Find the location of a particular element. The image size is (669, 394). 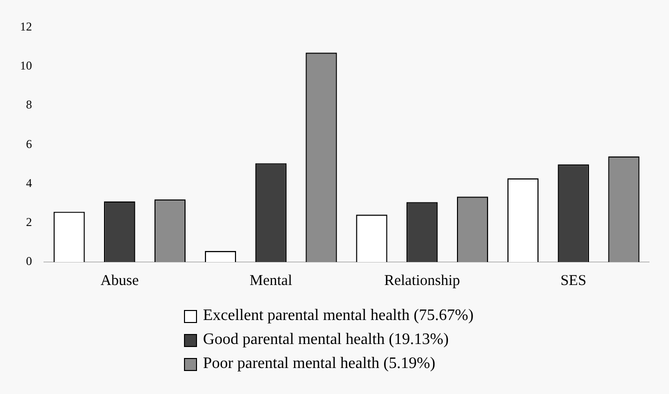

y-tick-label: 2 is located at coordinates (29, 222).